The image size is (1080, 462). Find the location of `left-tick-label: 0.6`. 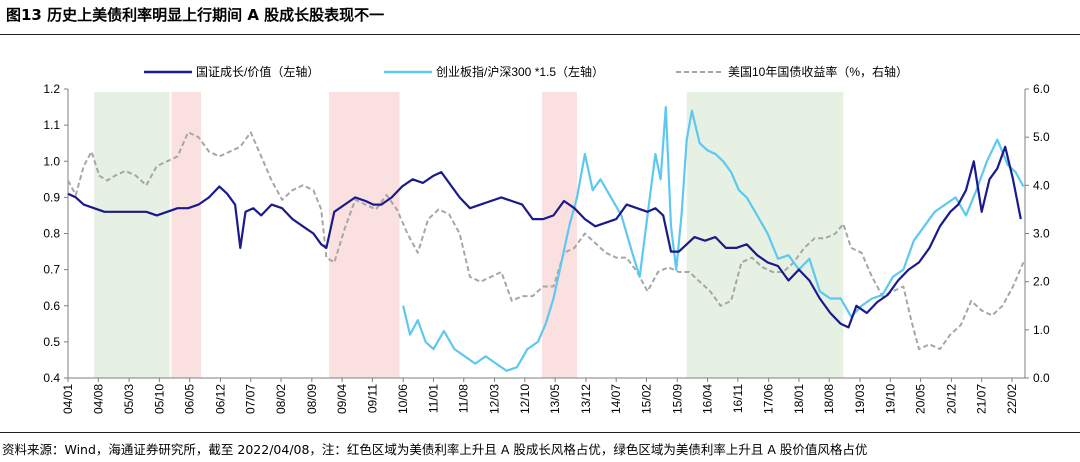

left-tick-label: 0.6 is located at coordinates (51, 306).